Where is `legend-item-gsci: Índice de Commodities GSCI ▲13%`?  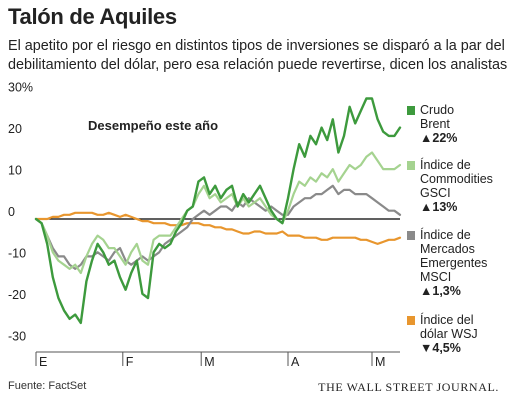 legend-item-gsci: Índice de Commodities GSCI ▲13% is located at coordinates (450, 186).